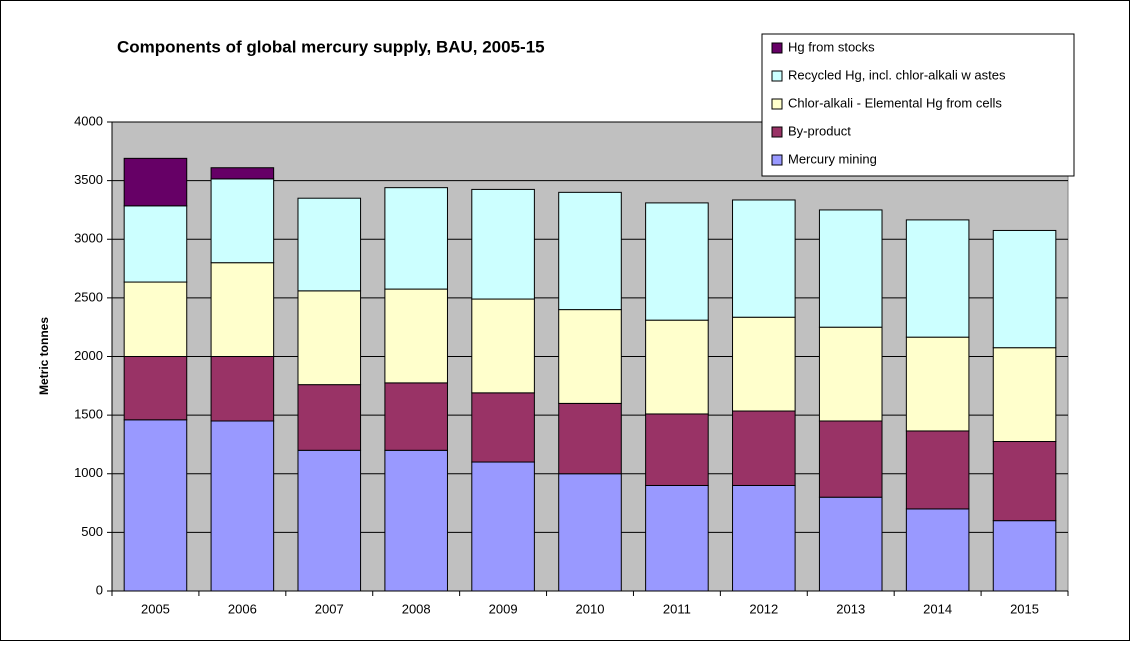 The image size is (1130, 646). Describe the element at coordinates (329, 608) in the screenshot. I see `x-tick-label: 2007` at that location.